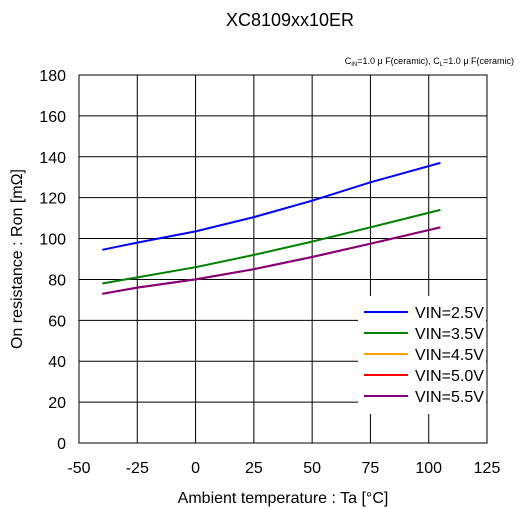  What do you see at coordinates (290, 20) in the screenshot?
I see `chart-title: XC8109xx10ER` at bounding box center [290, 20].